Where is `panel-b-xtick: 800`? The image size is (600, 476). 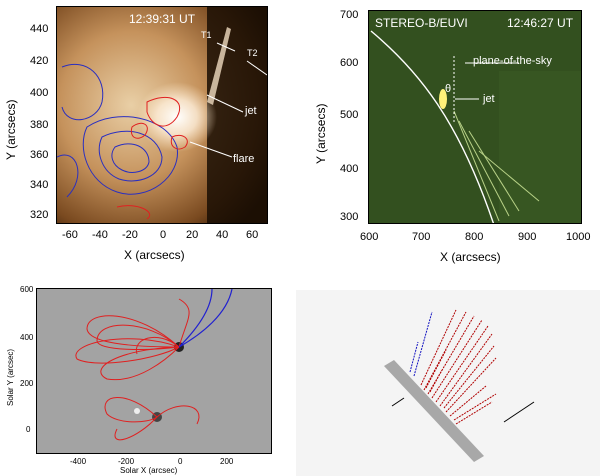
panel-b-xtick: 800 is located at coordinates (474, 237).